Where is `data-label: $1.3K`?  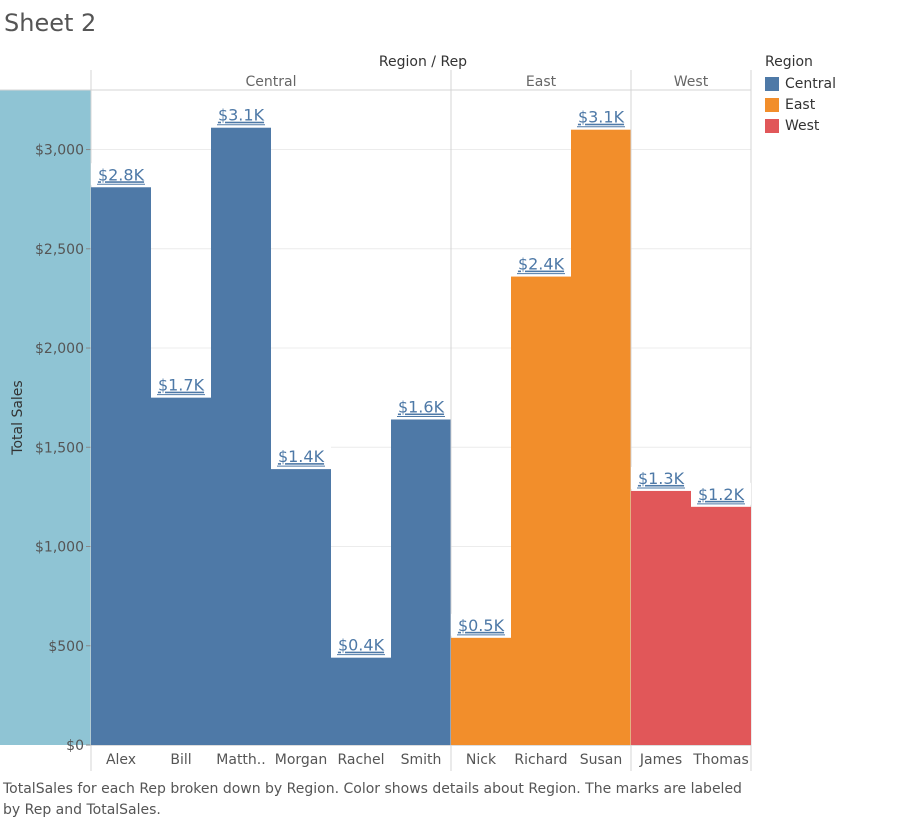
data-label: $1.3K is located at coordinates (661, 478).